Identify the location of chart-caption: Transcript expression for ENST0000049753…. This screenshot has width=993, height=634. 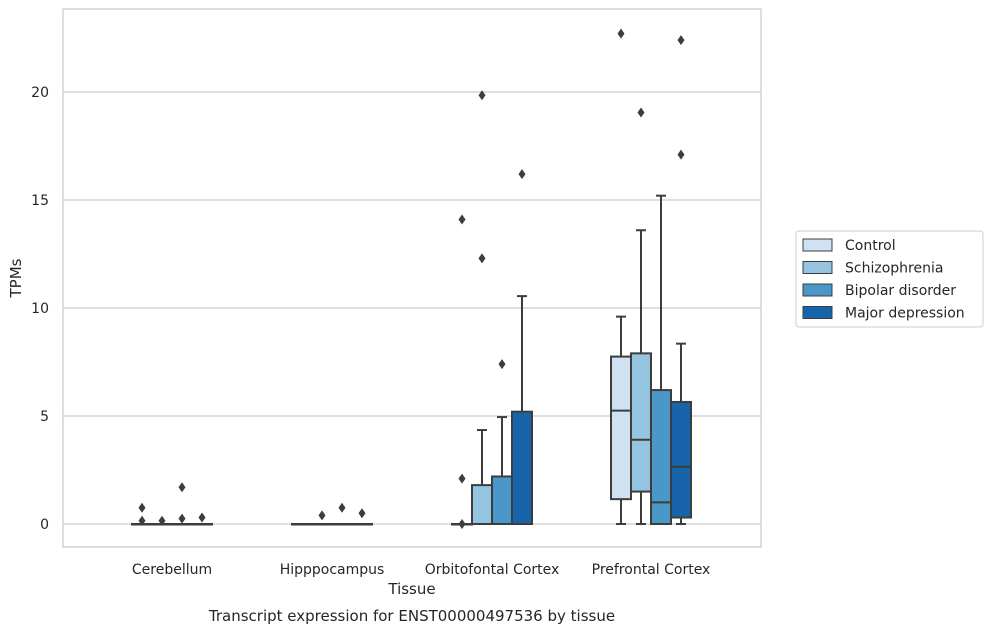
(411, 616).